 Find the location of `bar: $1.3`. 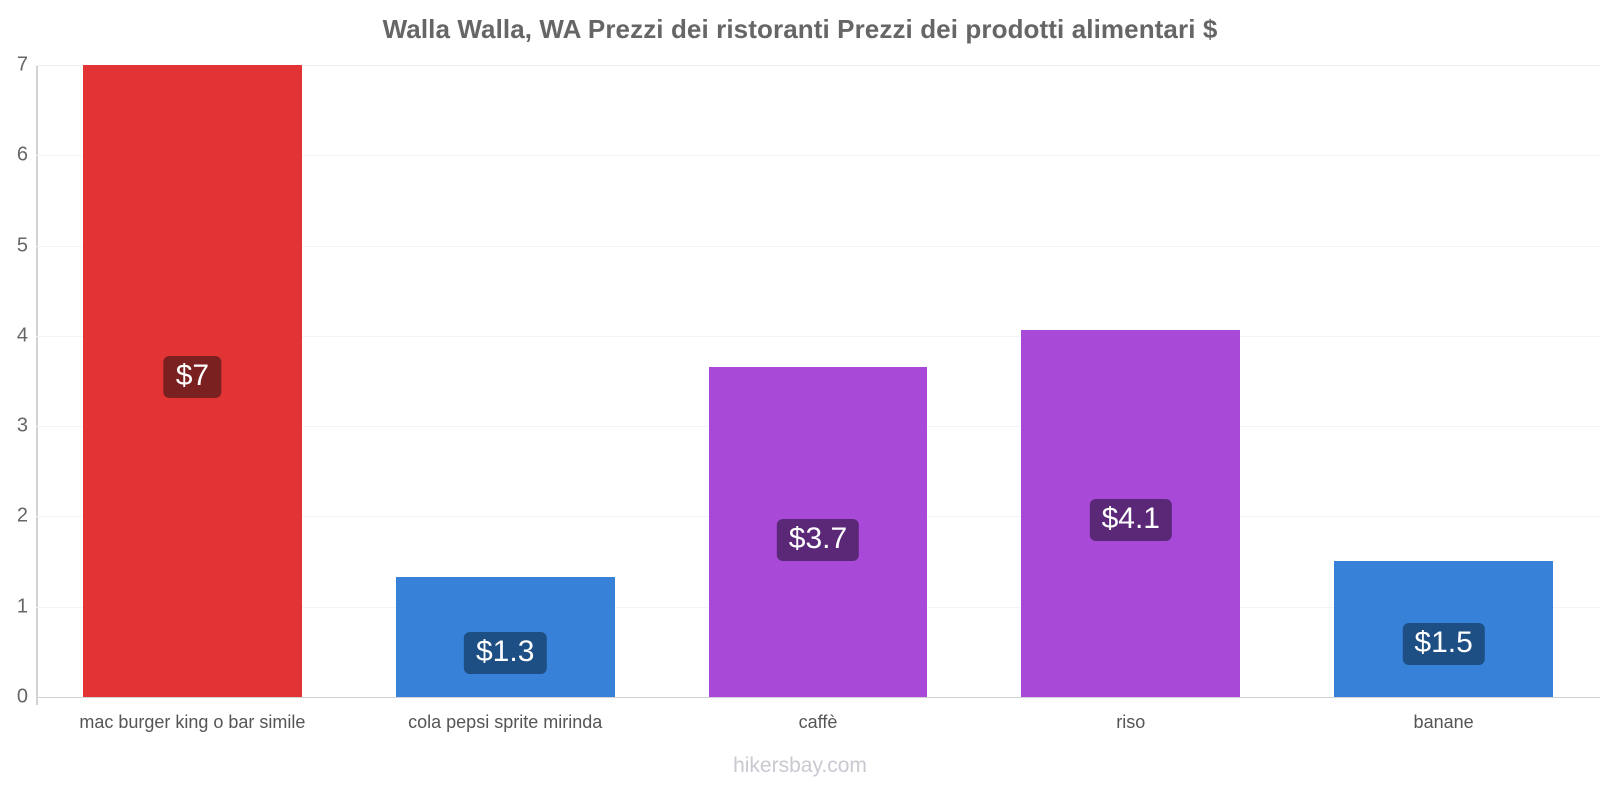

bar: $1.3 is located at coordinates (505, 636).